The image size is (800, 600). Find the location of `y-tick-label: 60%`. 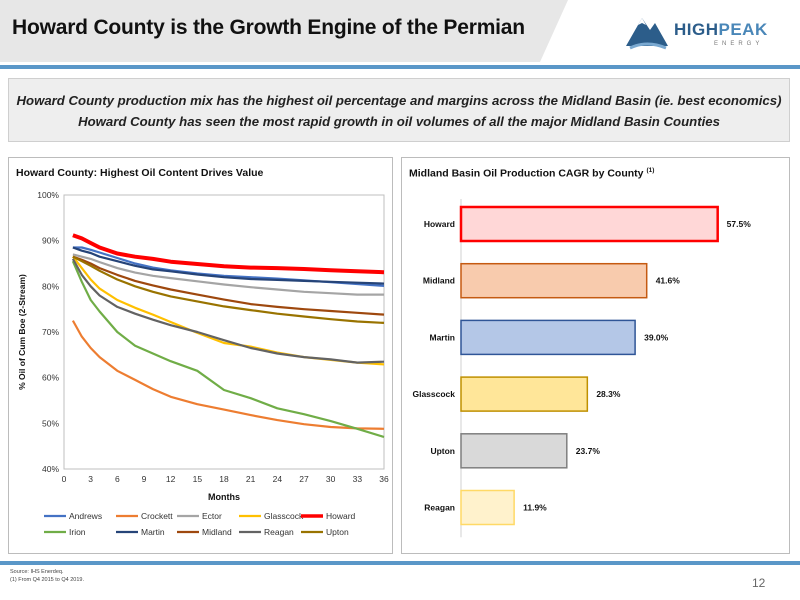

y-tick-label: 60% is located at coordinates (50, 378).